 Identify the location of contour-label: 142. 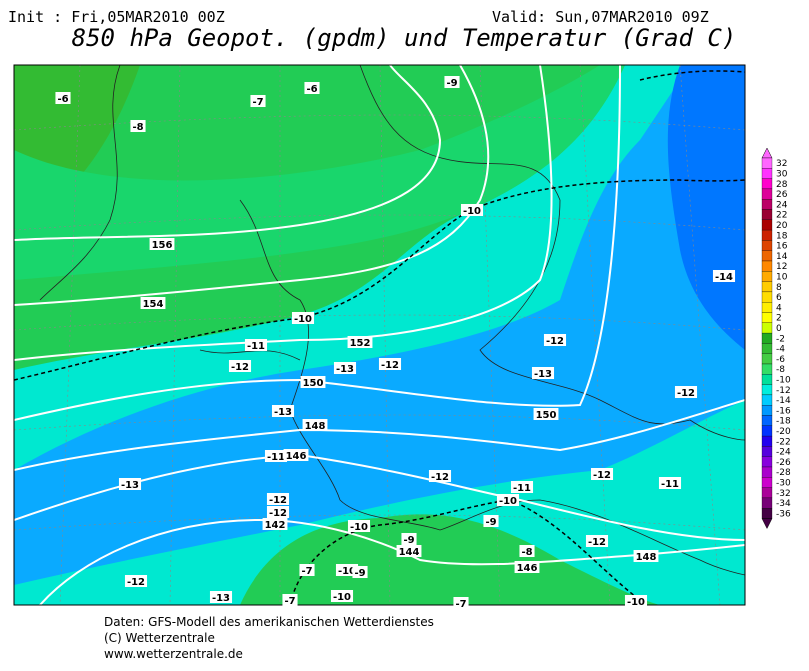
(275, 524).